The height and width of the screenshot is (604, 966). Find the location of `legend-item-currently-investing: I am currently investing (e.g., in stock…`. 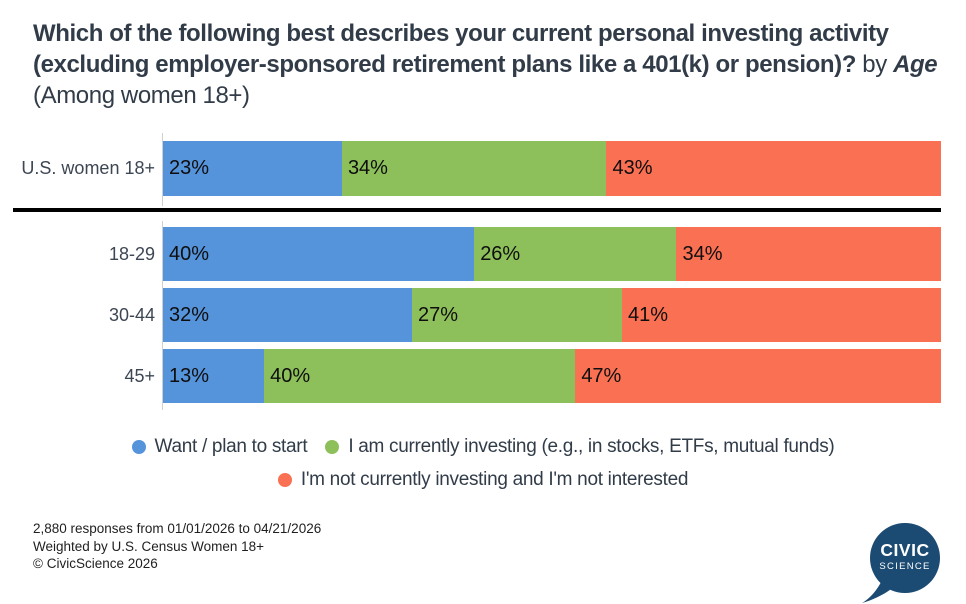

legend-item-currently-investing: I am currently investing (e.g., in stock… is located at coordinates (580, 447).